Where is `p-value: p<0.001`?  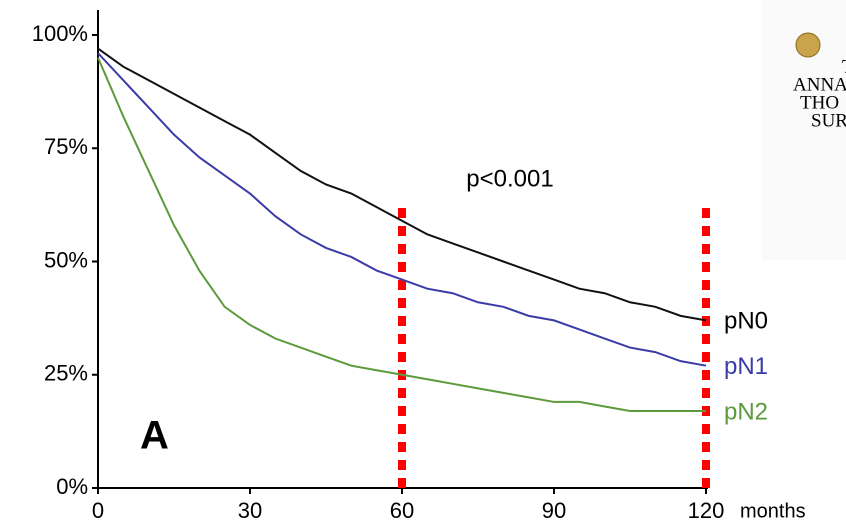
p-value: p<0.001 is located at coordinates (509, 178).